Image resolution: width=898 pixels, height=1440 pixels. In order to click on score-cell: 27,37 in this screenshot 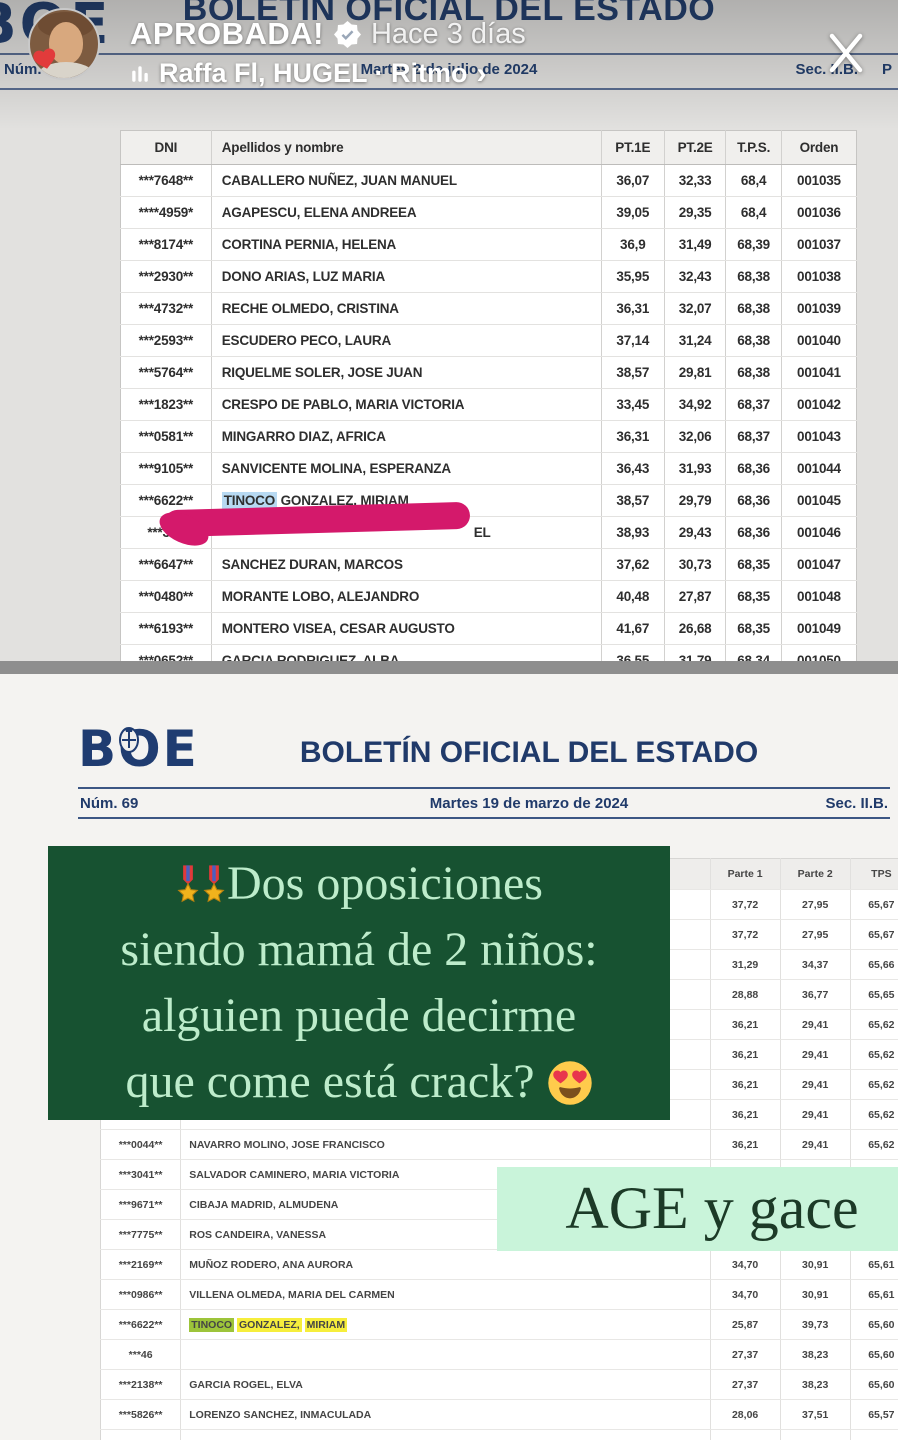, I will do `click(745, 1384)`.